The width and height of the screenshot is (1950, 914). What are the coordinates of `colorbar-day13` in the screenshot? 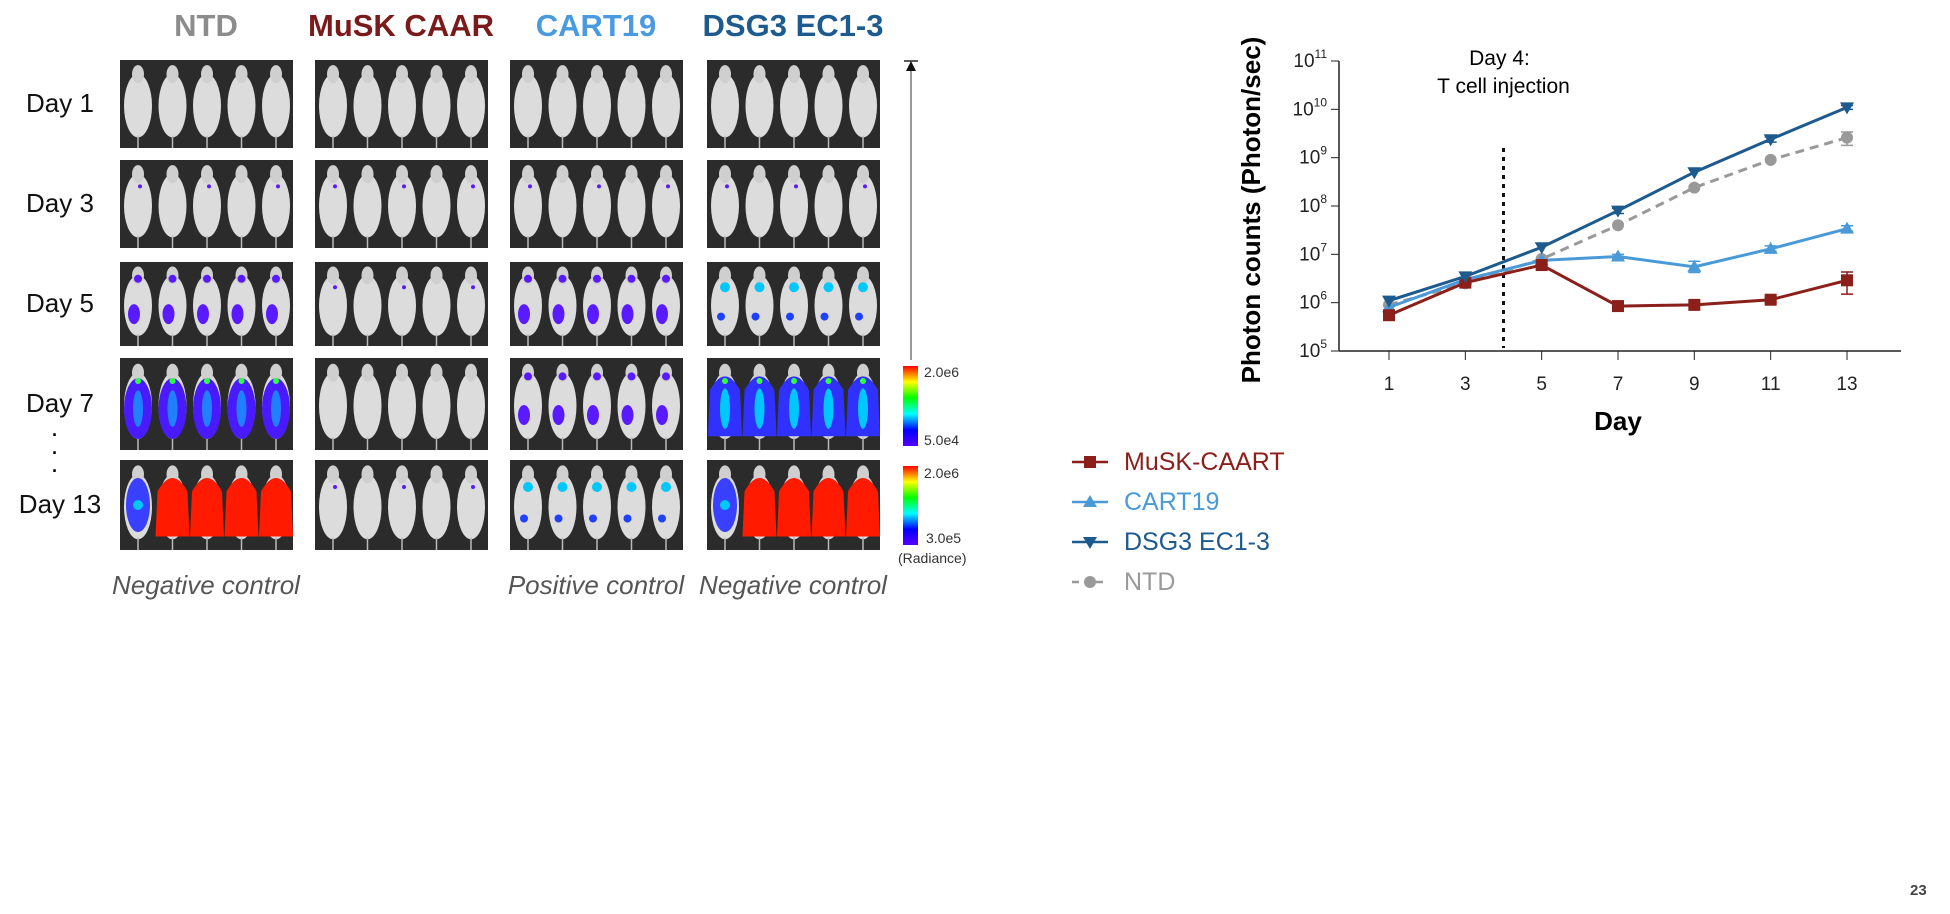 It's located at (910, 505).